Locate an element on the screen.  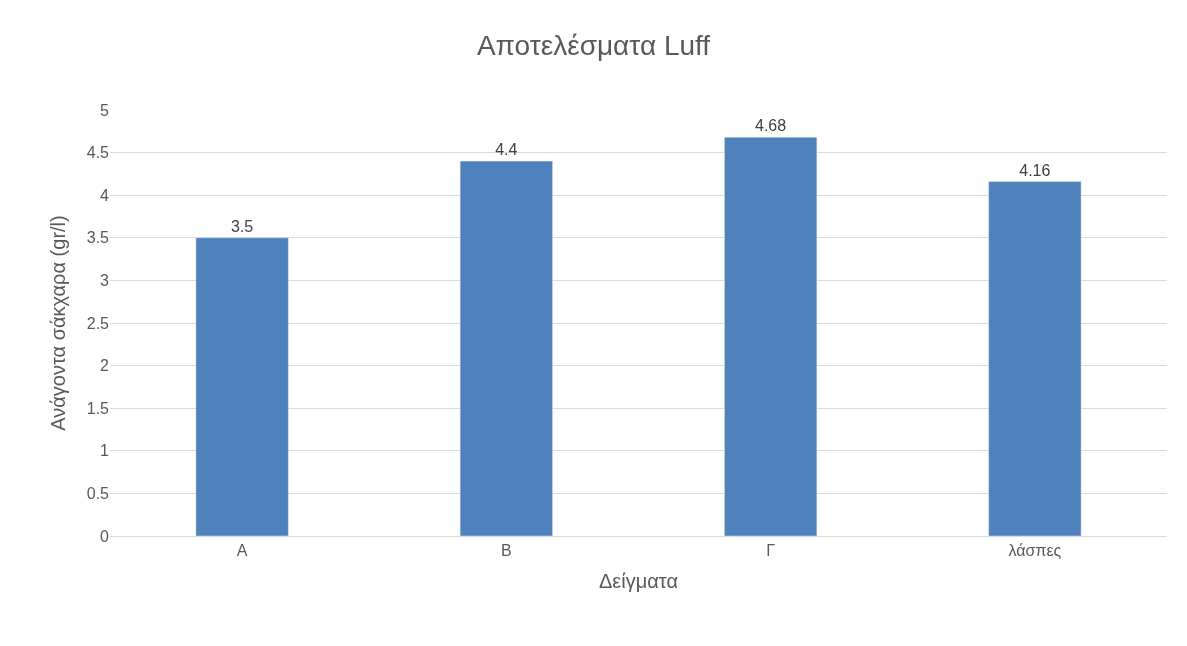
y-tick-label: 1 is located at coordinates (105, 451).